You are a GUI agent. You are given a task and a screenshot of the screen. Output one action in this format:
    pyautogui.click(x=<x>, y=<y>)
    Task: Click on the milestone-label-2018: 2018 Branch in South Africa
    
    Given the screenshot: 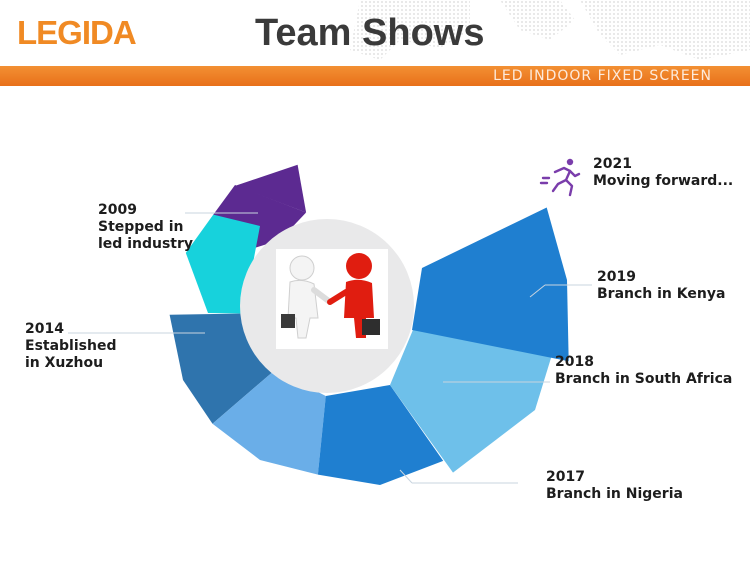 What is the action you would take?
    pyautogui.click(x=643, y=371)
    